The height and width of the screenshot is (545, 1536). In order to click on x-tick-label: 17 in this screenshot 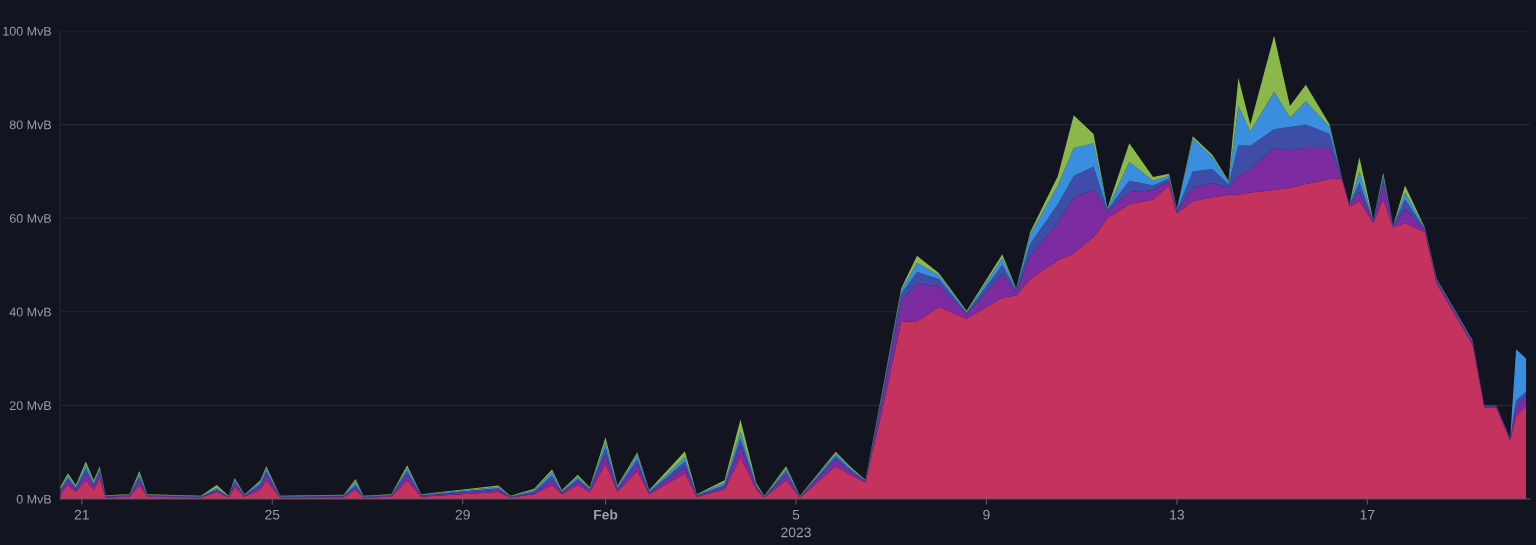, I will do `click(1367, 514)`.